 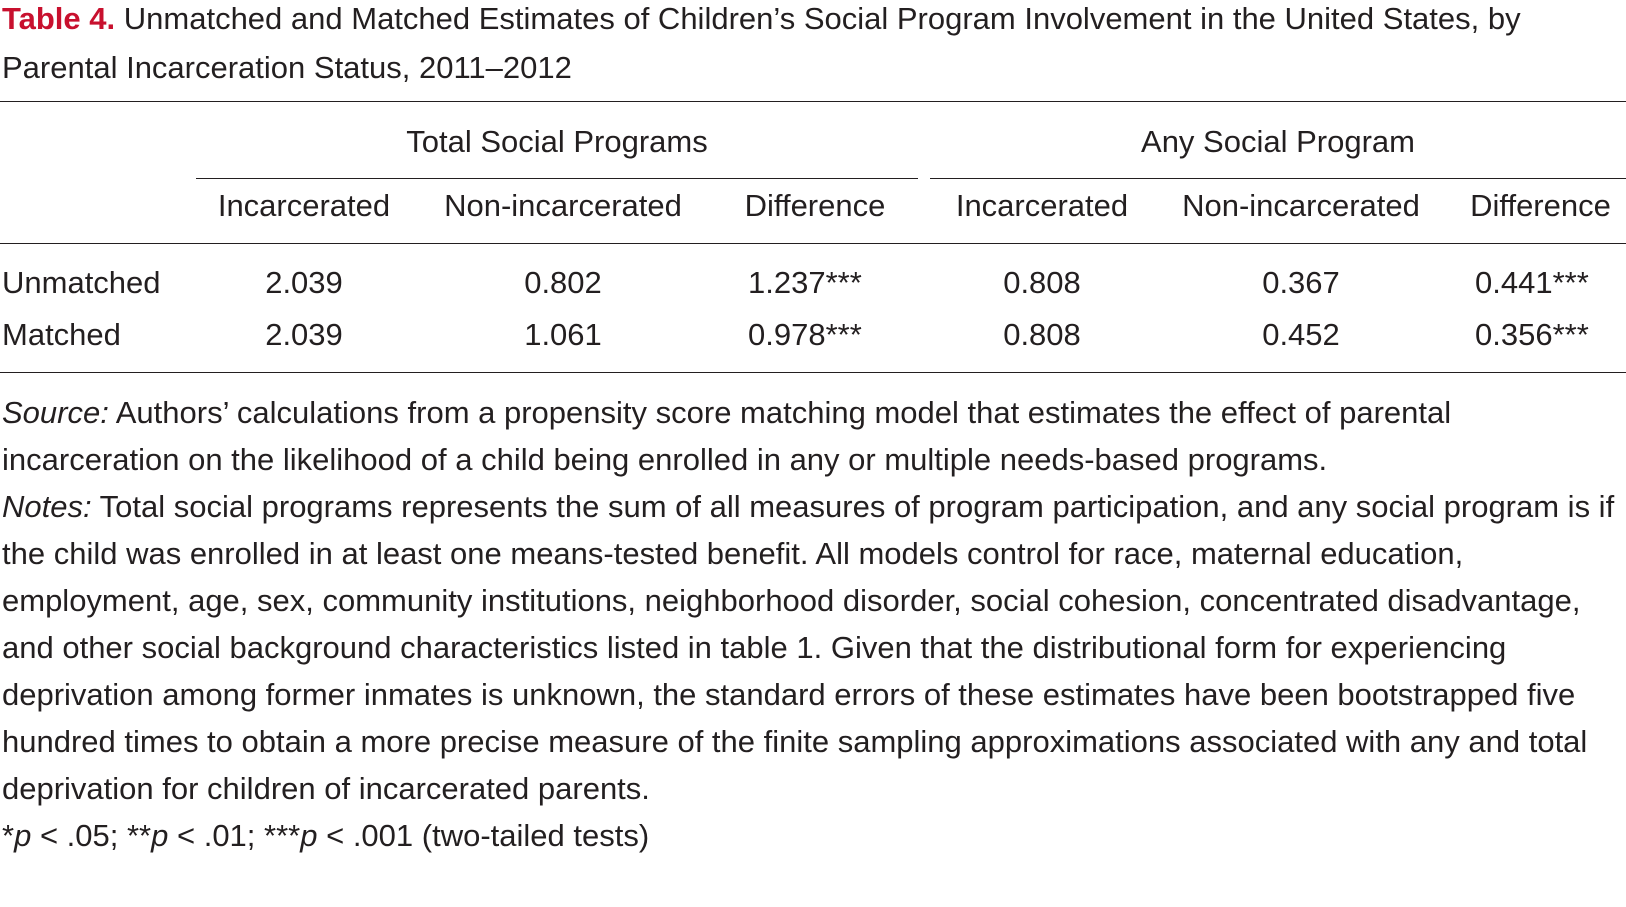 I want to click on group-header-any: Any Social Program, so click(x=1278, y=141).